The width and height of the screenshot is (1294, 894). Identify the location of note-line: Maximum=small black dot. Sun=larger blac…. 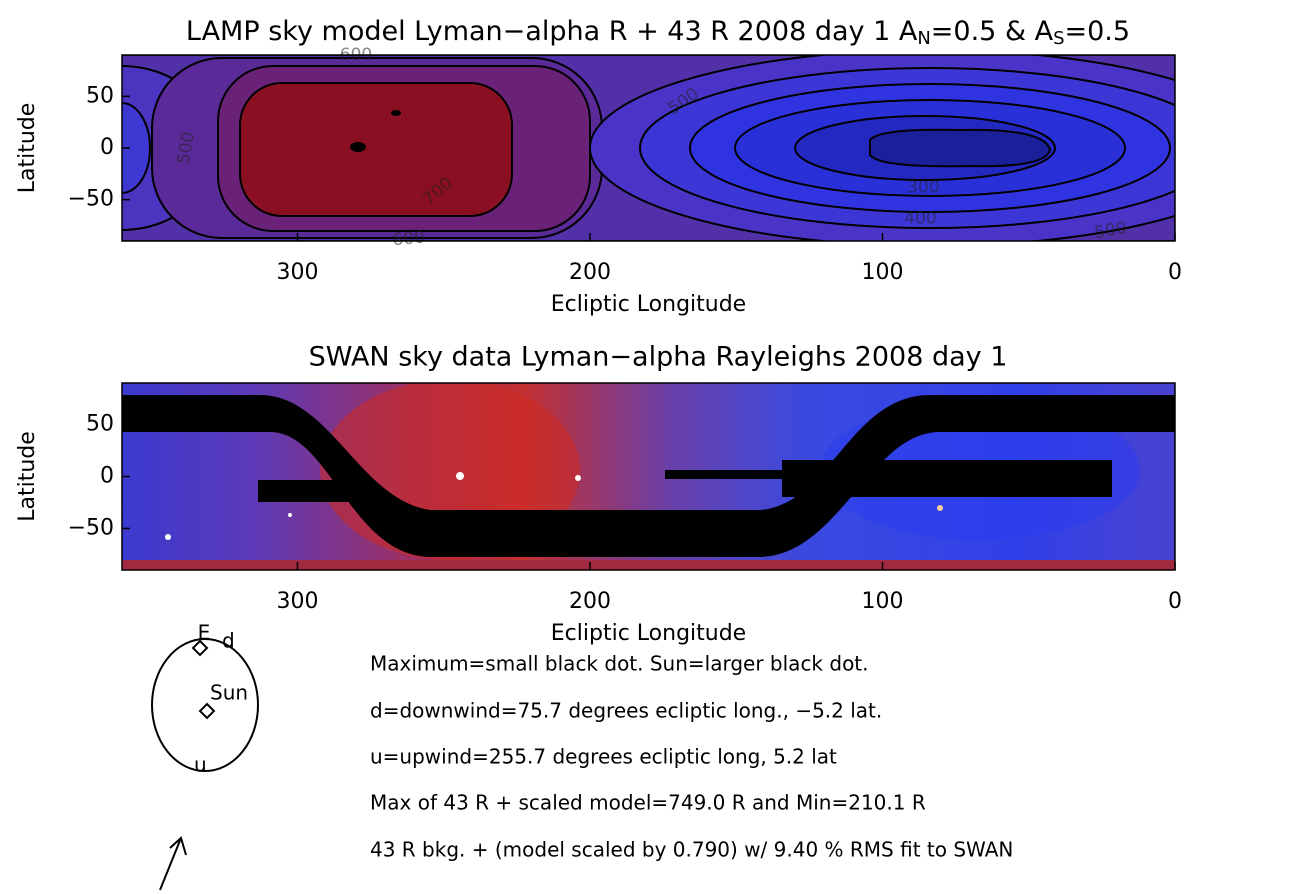
(619, 664).